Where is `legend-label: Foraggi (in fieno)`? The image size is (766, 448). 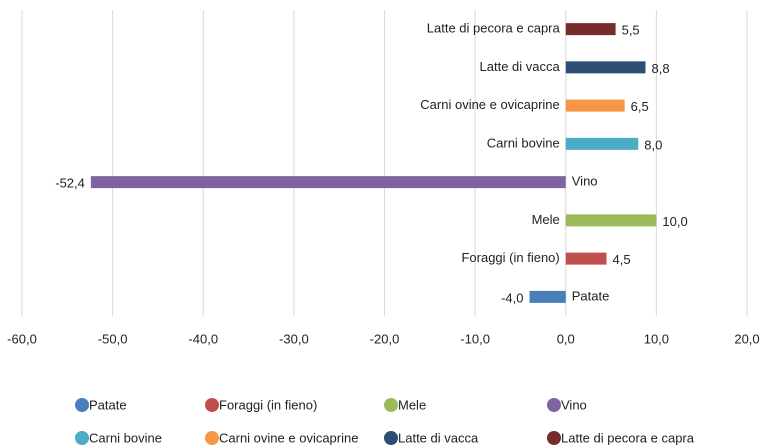 legend-label: Foraggi (in fieno) is located at coordinates (268, 404).